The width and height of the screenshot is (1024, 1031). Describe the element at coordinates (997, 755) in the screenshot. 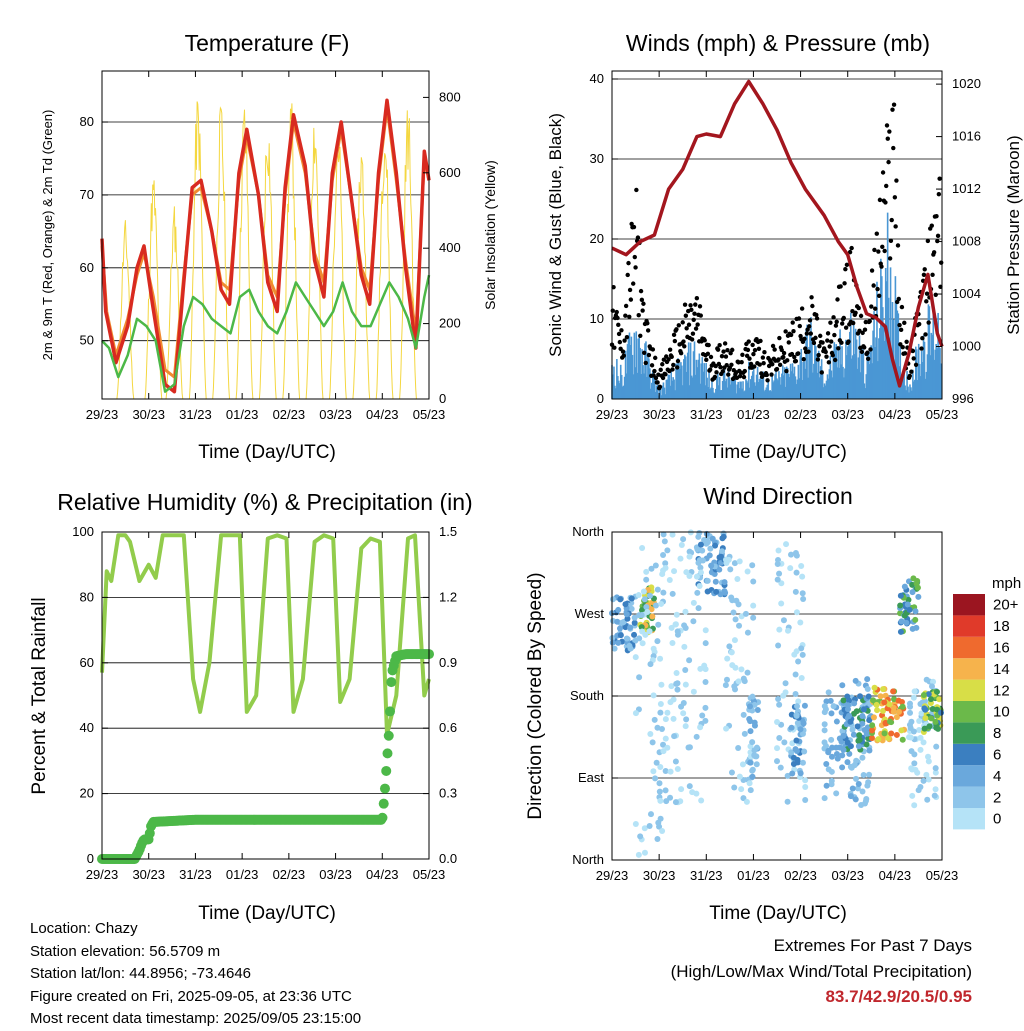

I see `speed-legend-label: 6` at that location.